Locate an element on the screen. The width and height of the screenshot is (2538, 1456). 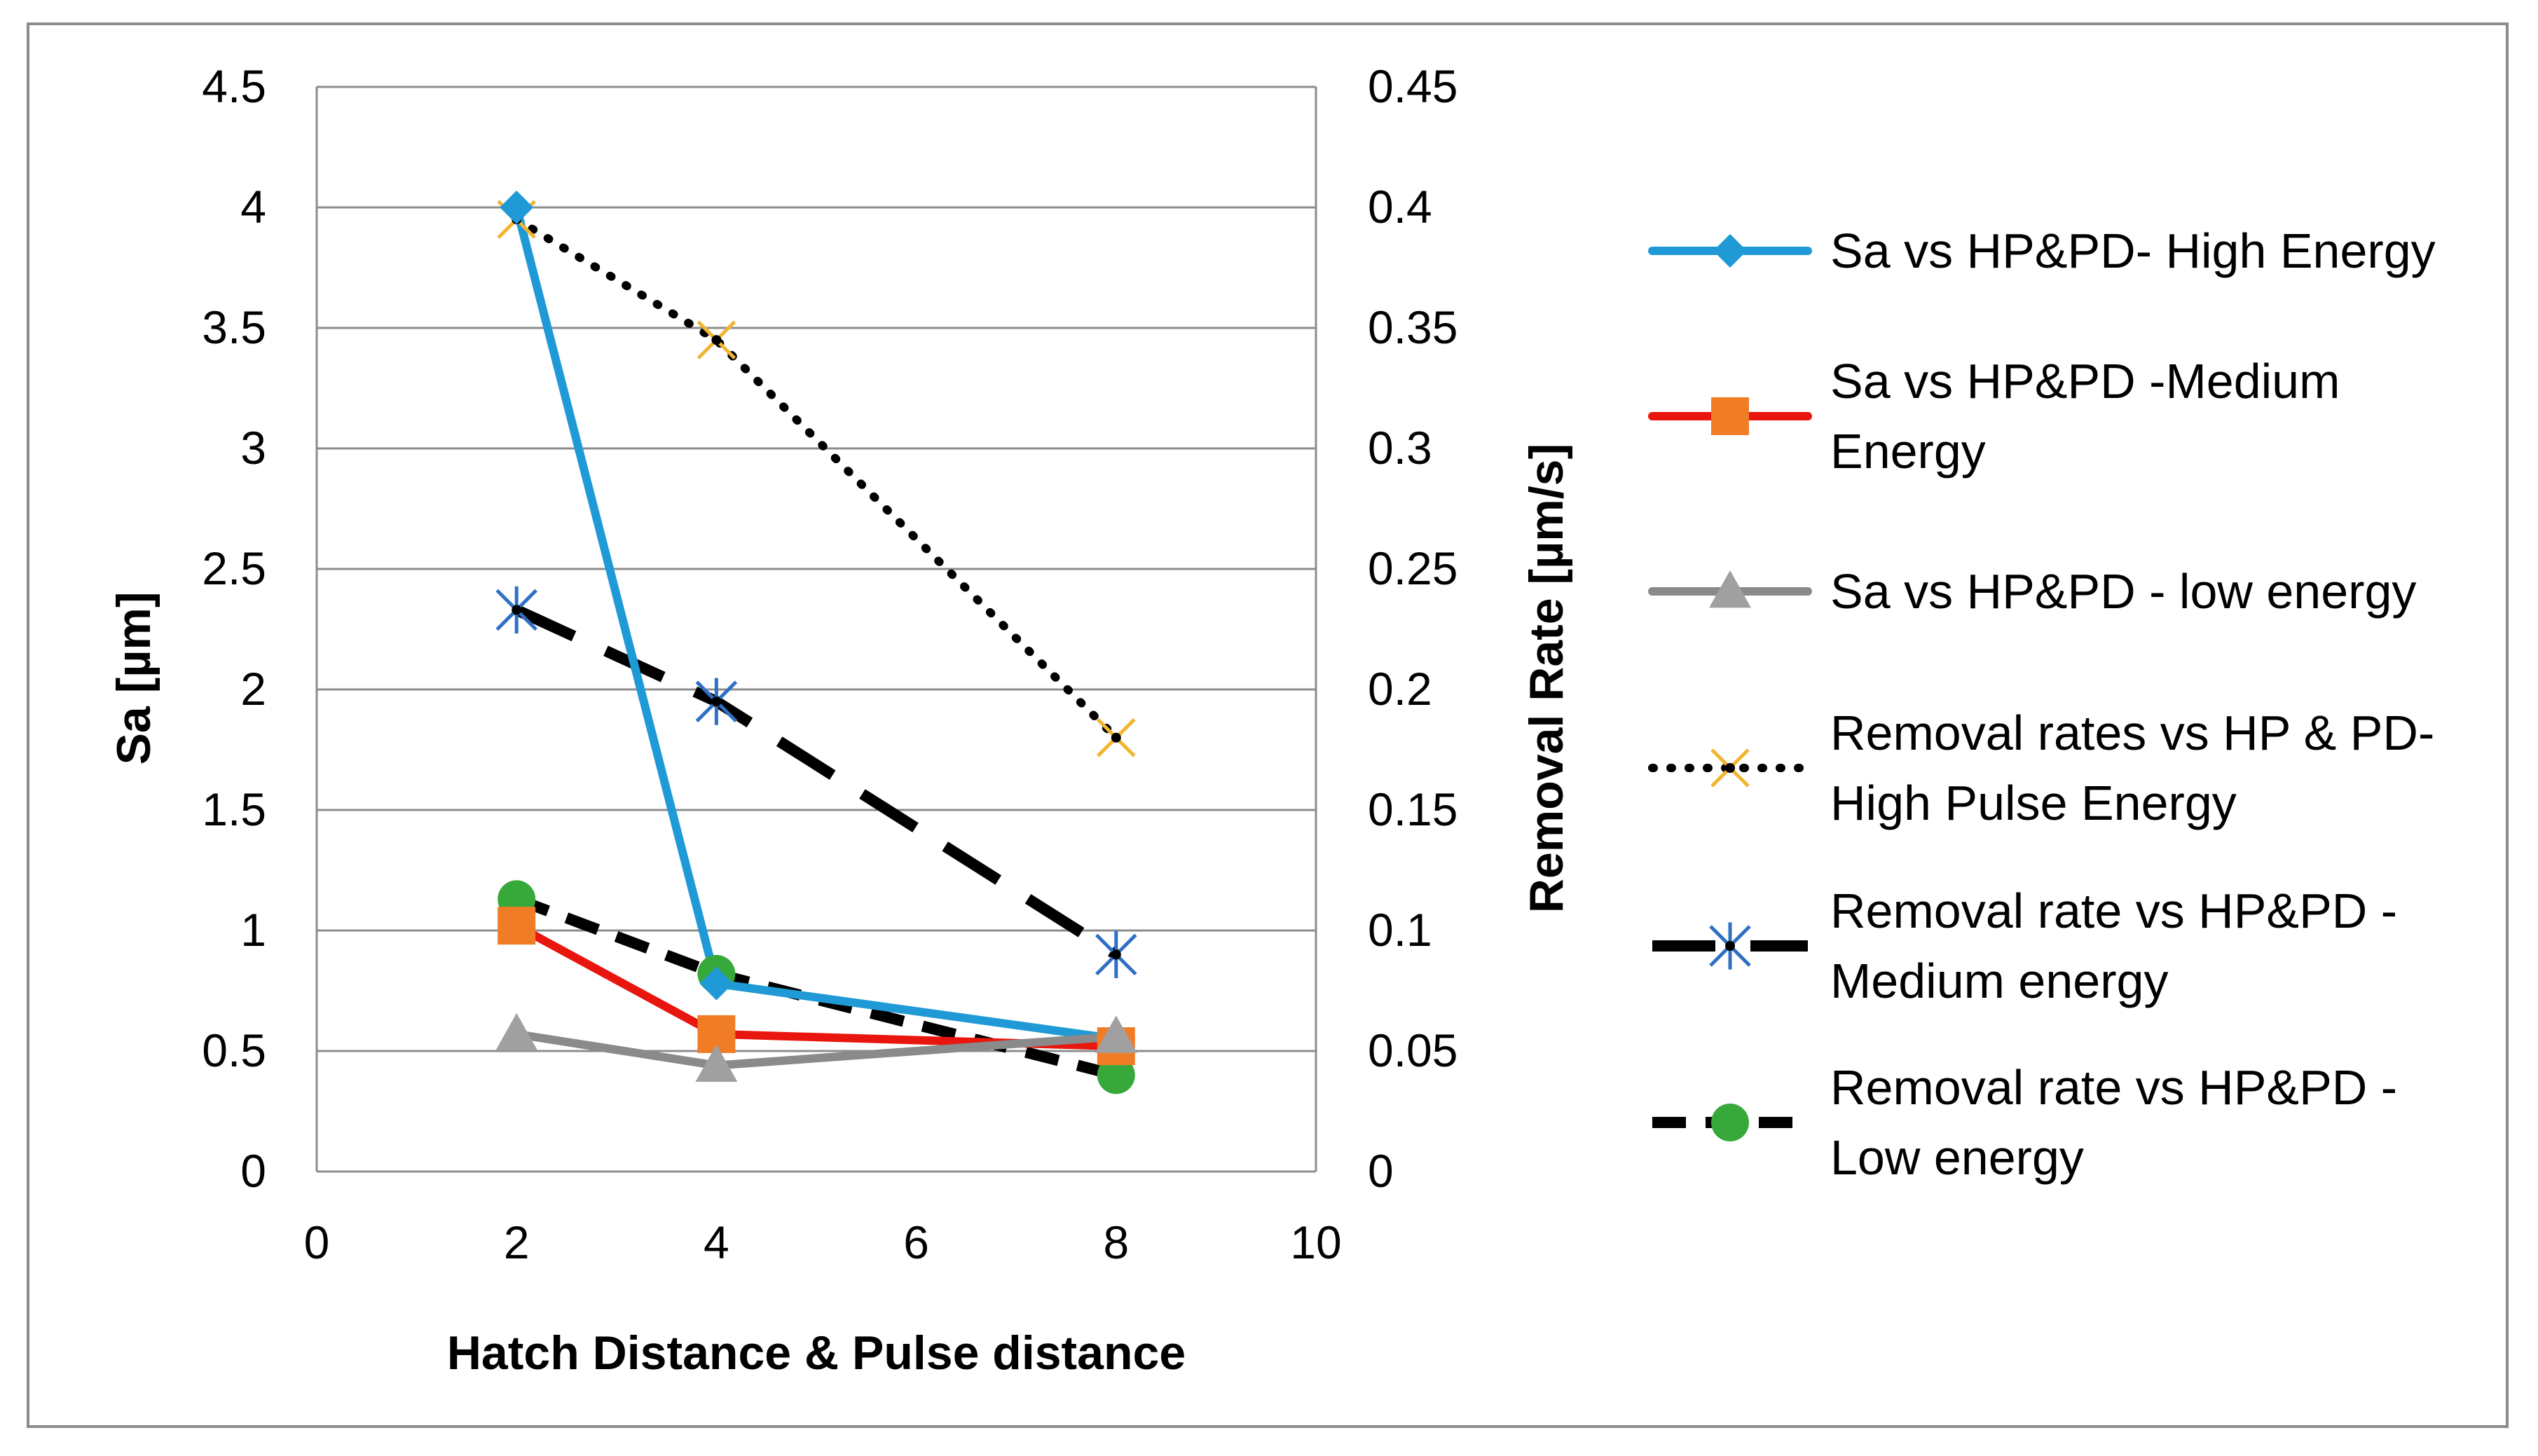
y-axis-title: Sa [µm] is located at coordinates (133, 678).